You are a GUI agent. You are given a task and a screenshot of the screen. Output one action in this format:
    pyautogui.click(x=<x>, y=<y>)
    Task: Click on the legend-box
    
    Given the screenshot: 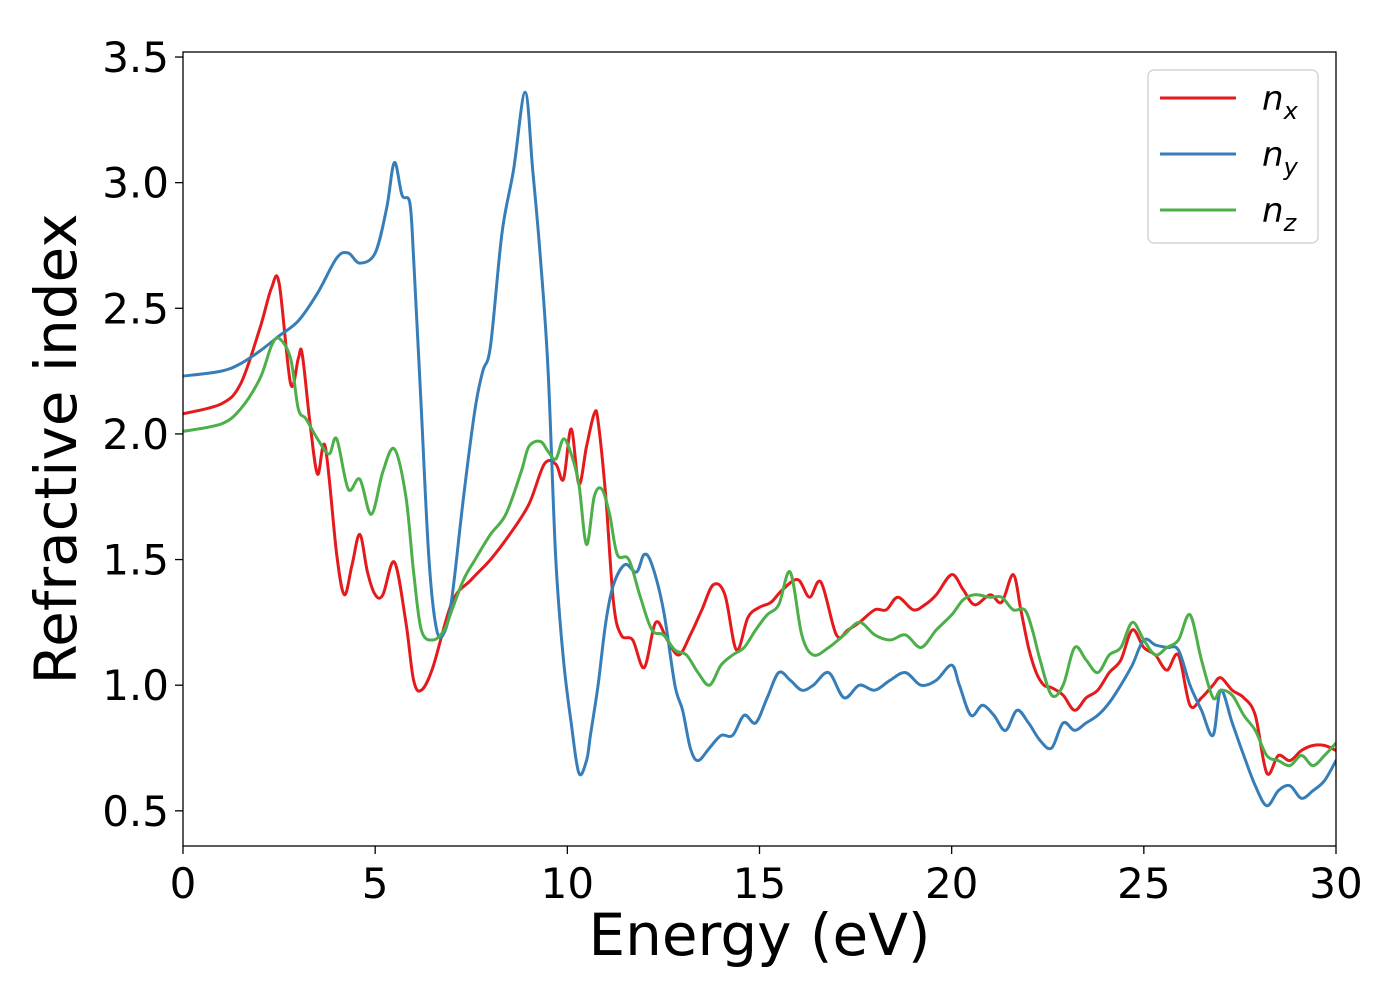 What is the action you would take?
    pyautogui.click(x=1233, y=156)
    